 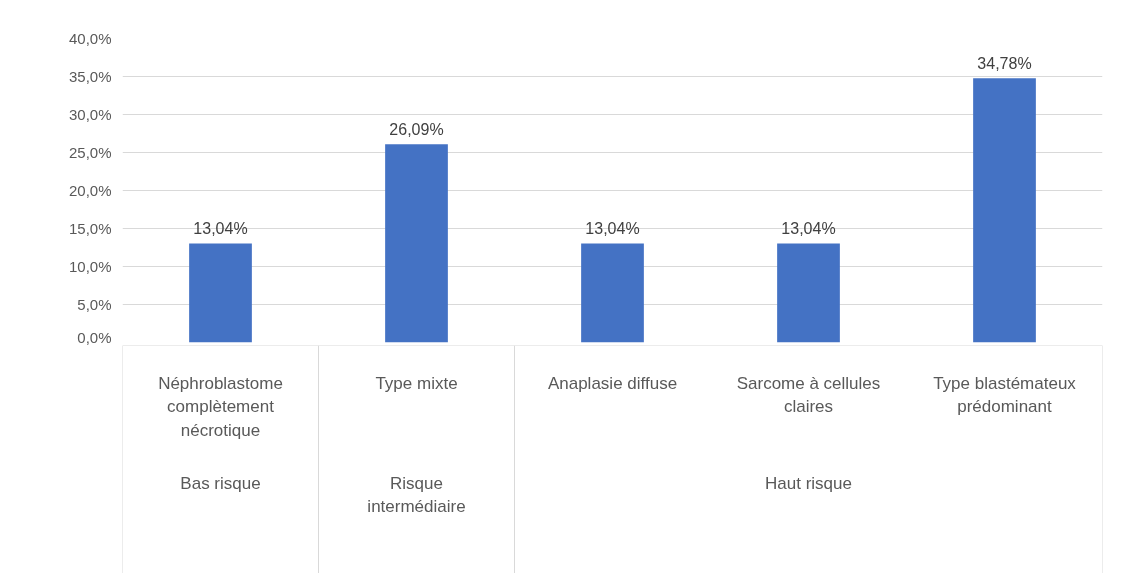 What do you see at coordinates (1004, 64) in the screenshot?
I see `data-label: 34,78%` at bounding box center [1004, 64].